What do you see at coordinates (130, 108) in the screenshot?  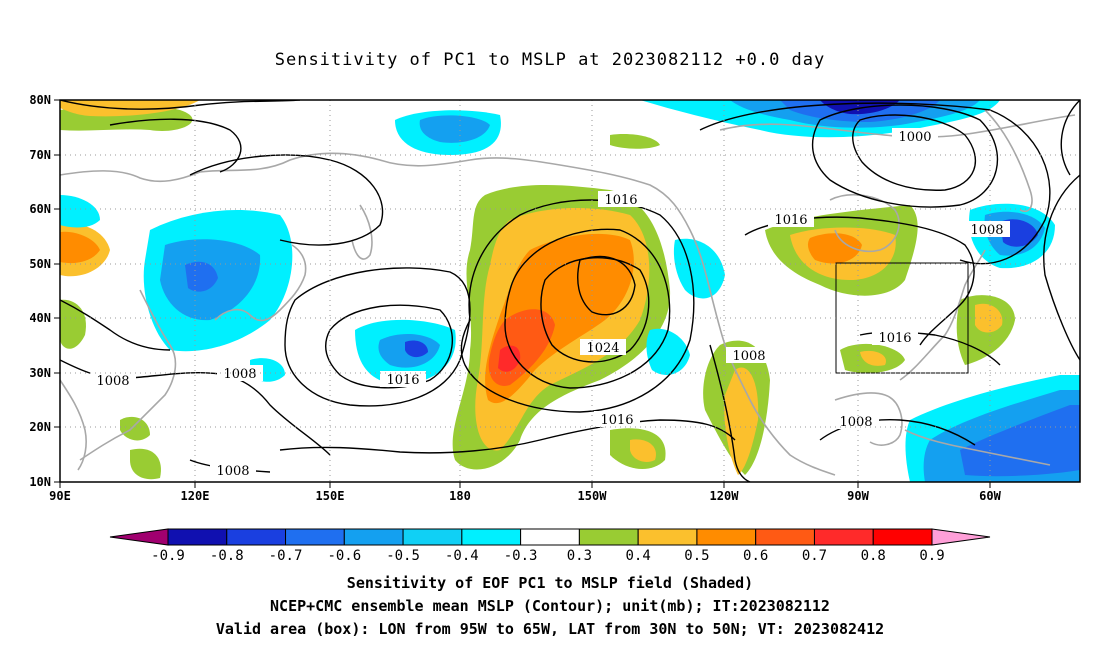 I see `shade-yellow-arctic` at bounding box center [130, 108].